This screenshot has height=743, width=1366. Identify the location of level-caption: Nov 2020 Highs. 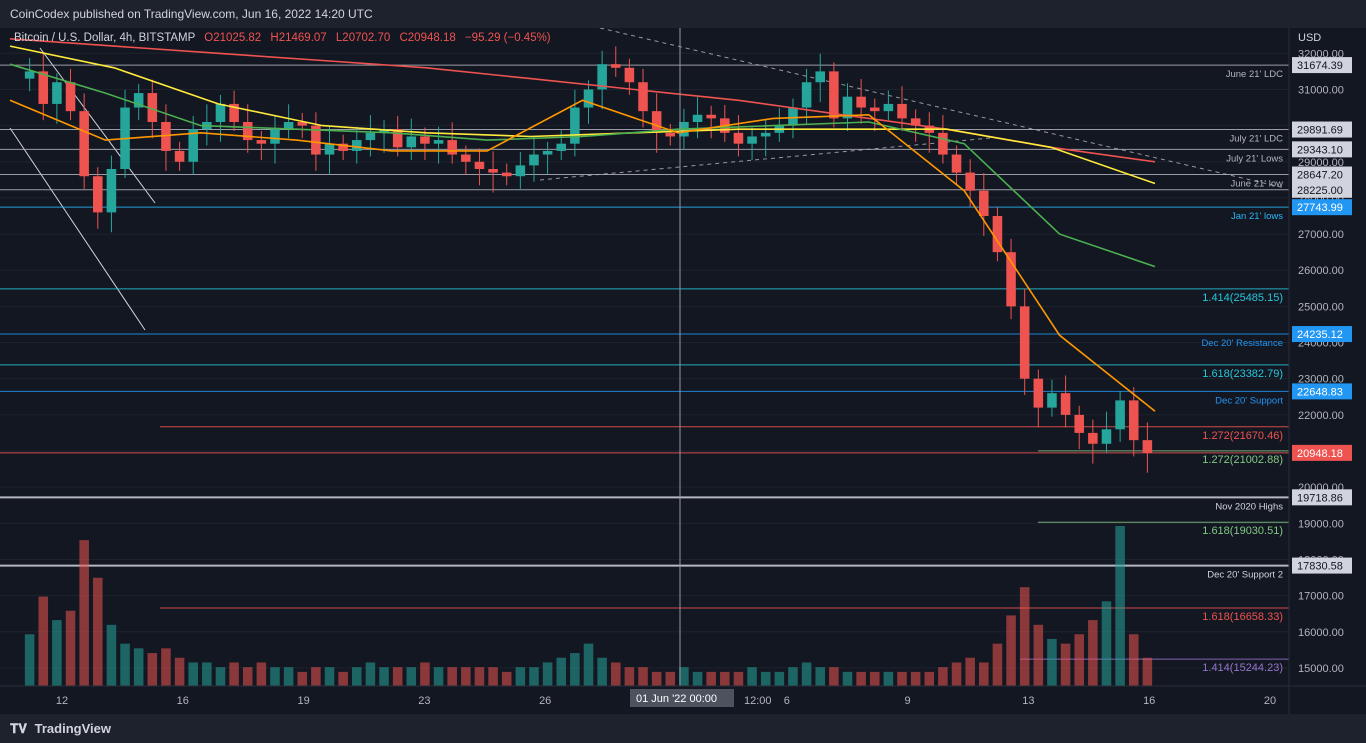
(1249, 506).